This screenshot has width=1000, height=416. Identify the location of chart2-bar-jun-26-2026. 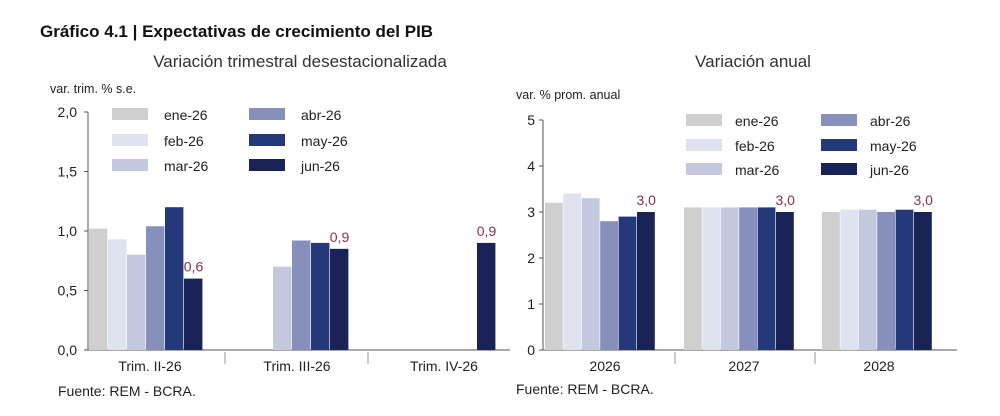
(646, 281).